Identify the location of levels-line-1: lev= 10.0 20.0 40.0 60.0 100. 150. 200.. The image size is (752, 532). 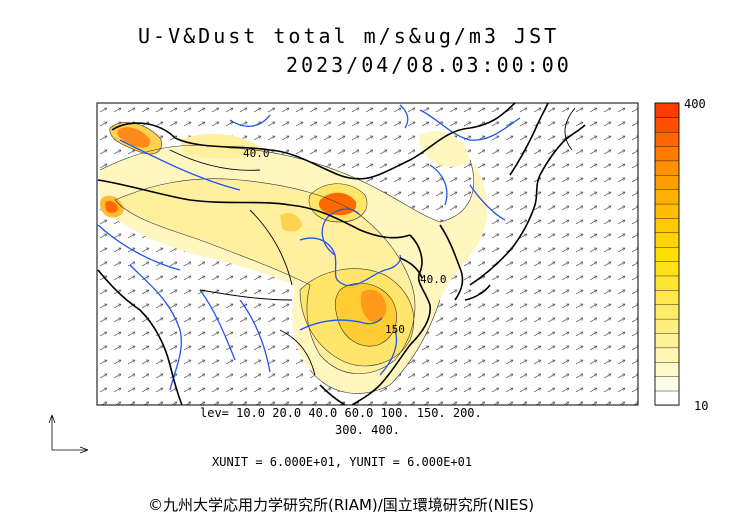
(341, 413).